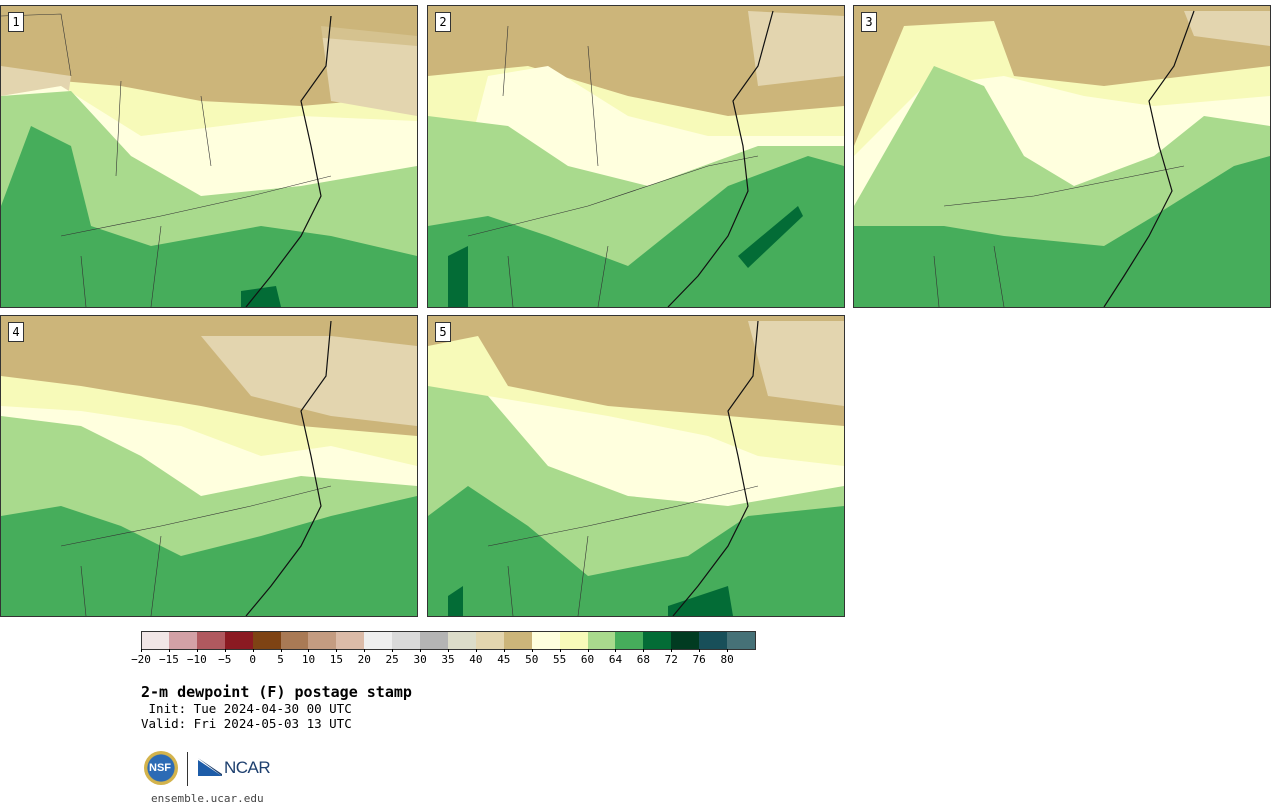 Image resolution: width=1280 pixels, height=809 pixels. What do you see at coordinates (443, 22) in the screenshot?
I see `panel-number: 2` at bounding box center [443, 22].